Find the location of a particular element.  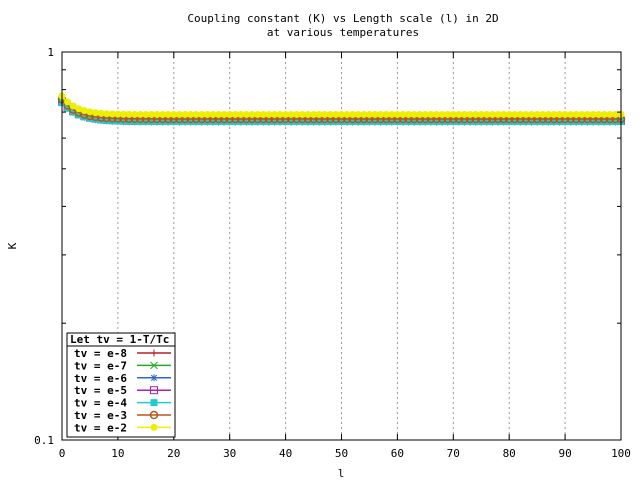

legend-entry-6: tv = e-2 is located at coordinates (122, 427).